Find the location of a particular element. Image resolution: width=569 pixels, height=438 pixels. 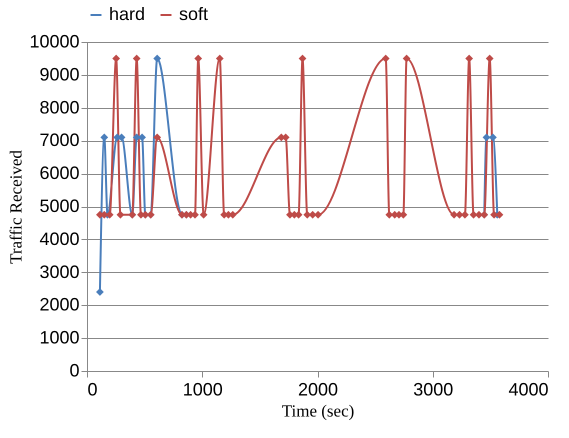

y-axis-title: Traffic Received is located at coordinates (16, 207).